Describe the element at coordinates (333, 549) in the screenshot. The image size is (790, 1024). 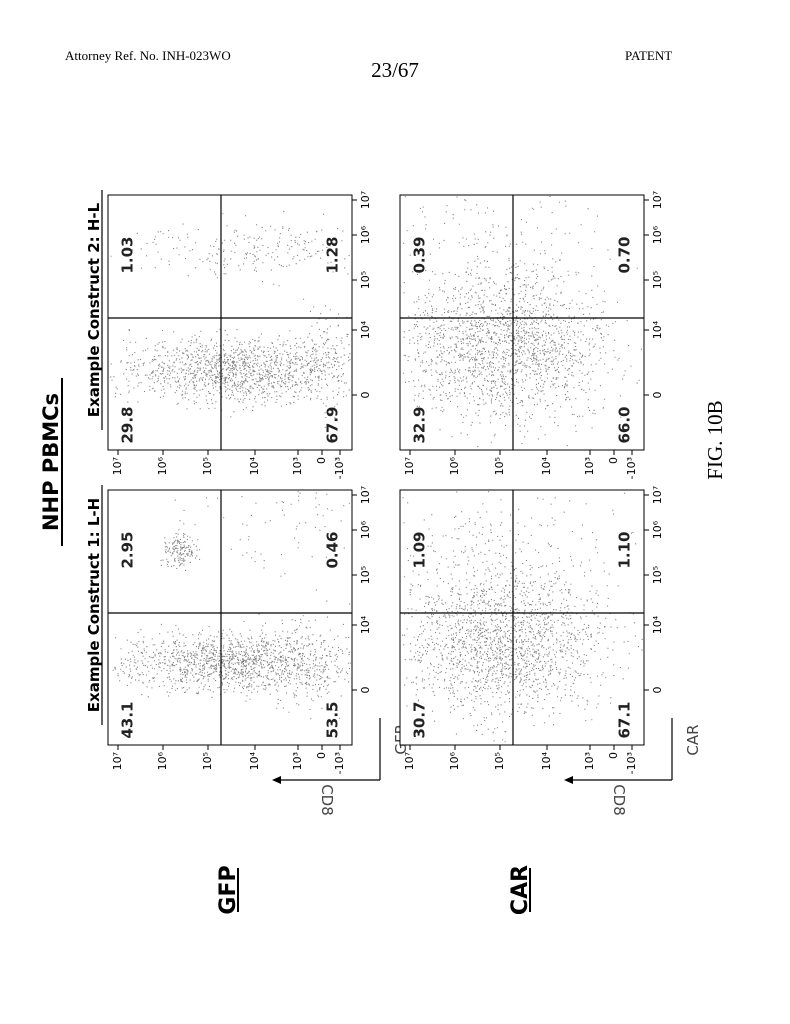
I see `quadrant-percent: 0.46` at that location.